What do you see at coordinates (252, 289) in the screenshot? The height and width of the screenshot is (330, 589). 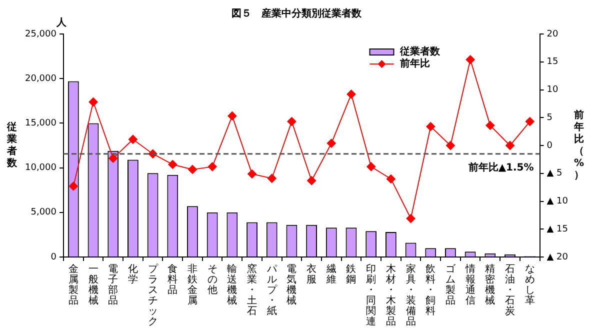 I see `x-tick-label: 窯業・土石` at bounding box center [252, 289].